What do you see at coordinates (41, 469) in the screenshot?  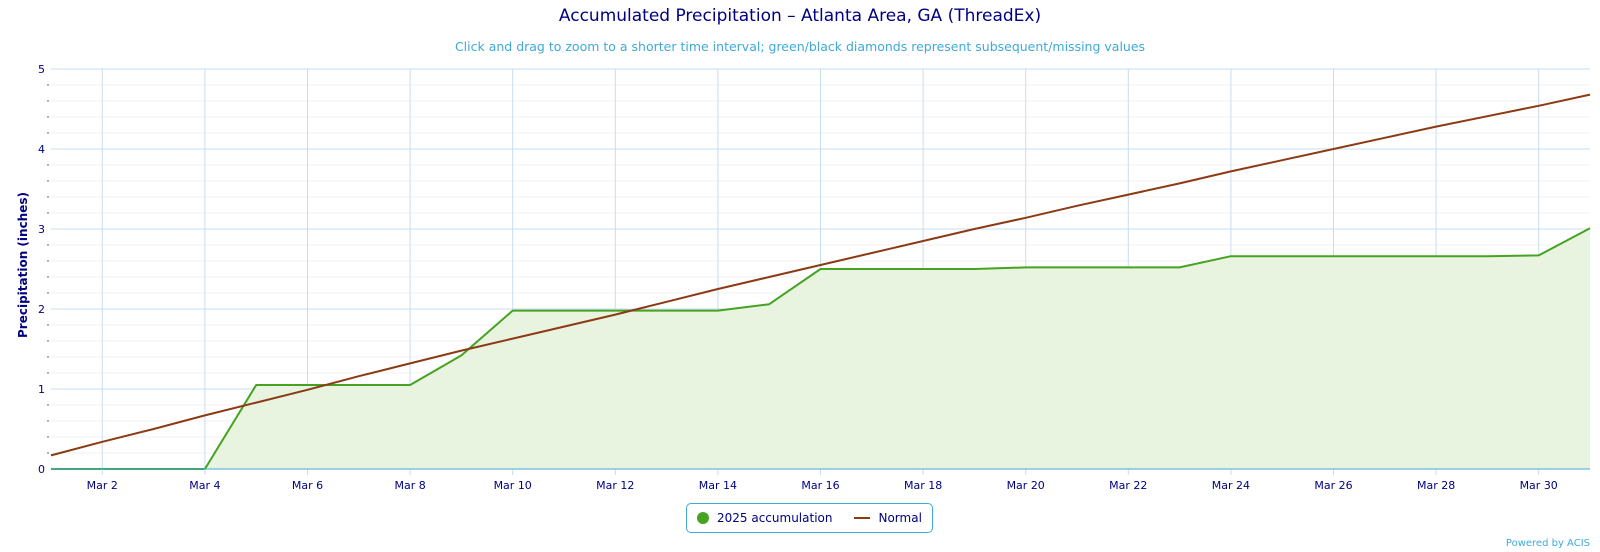 I see `y-tick-label: 0` at bounding box center [41, 469].